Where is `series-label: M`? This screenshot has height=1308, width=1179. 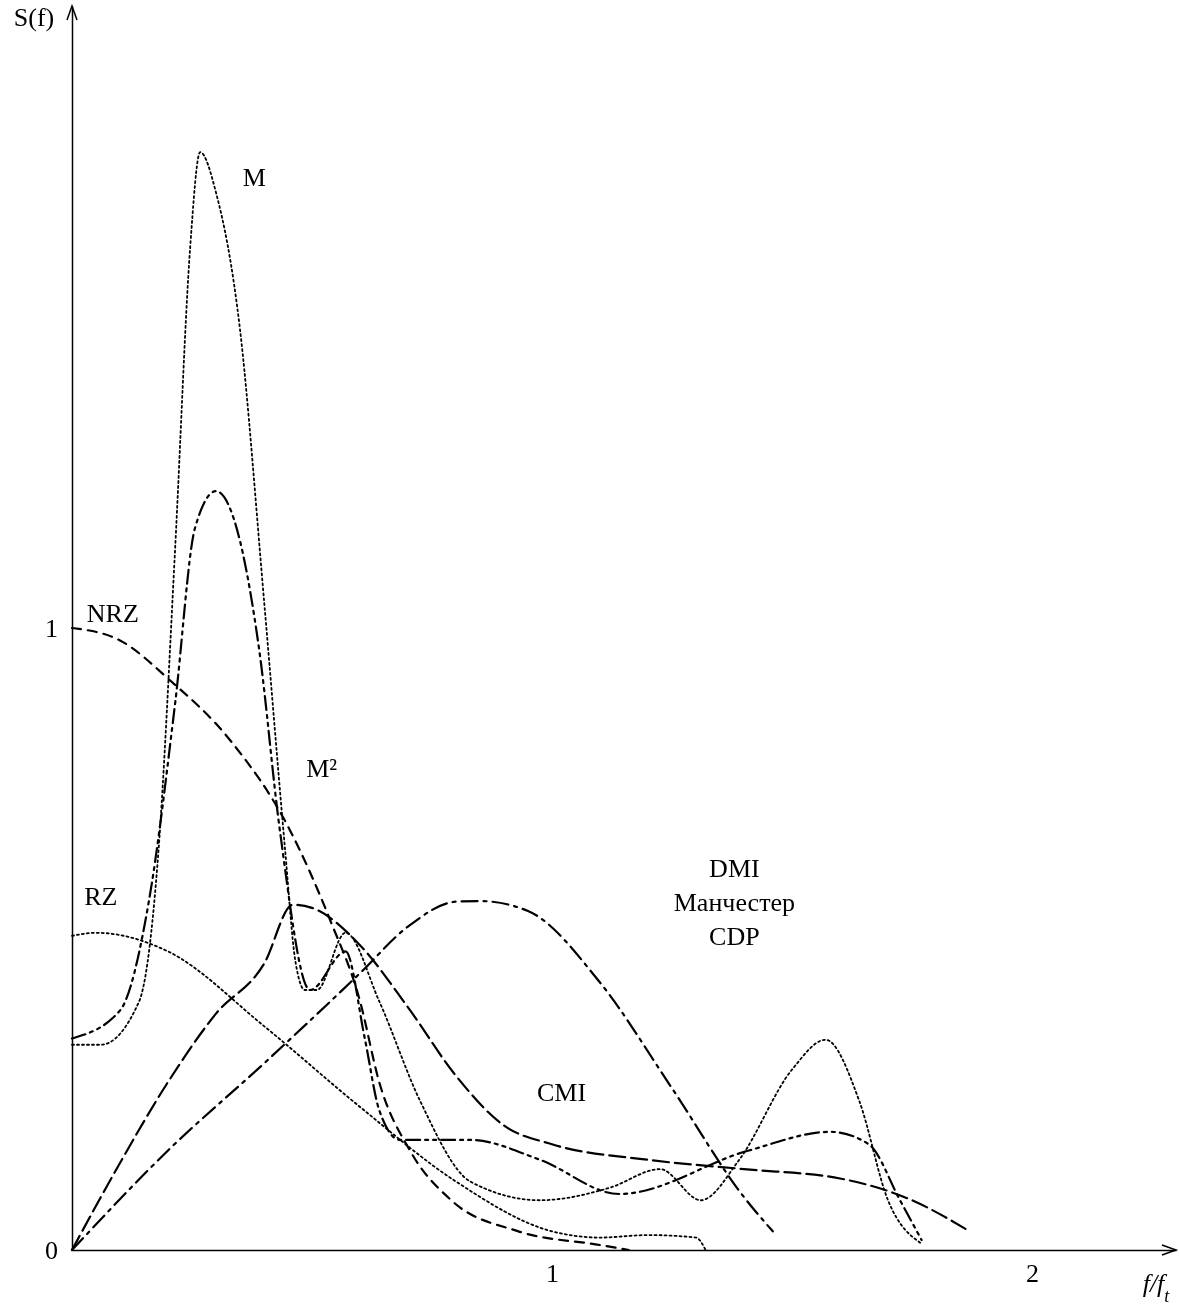 series-label: M is located at coordinates (254, 178).